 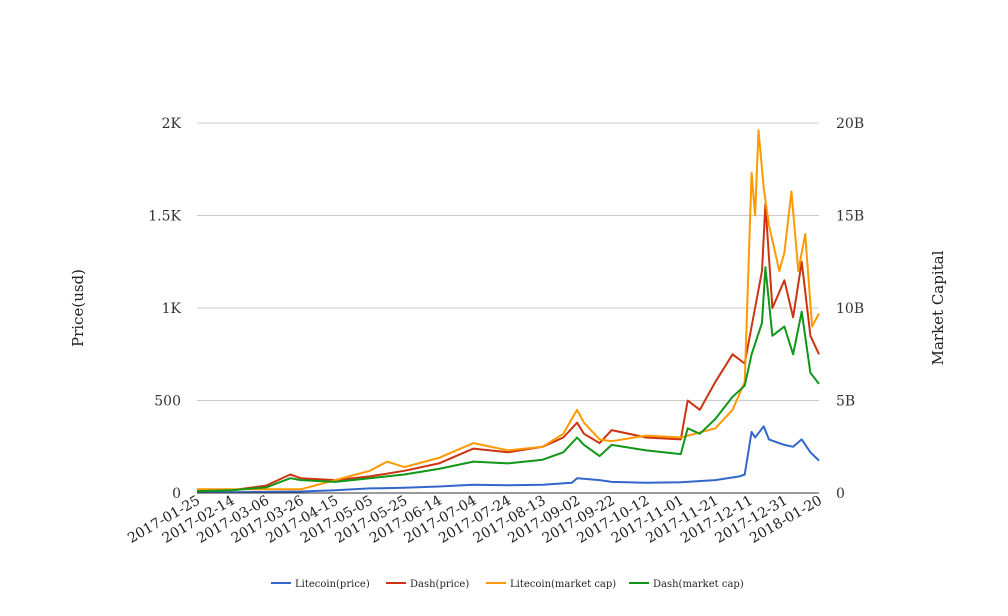 I want to click on legend-label: Dash(market cap), so click(x=698, y=584).